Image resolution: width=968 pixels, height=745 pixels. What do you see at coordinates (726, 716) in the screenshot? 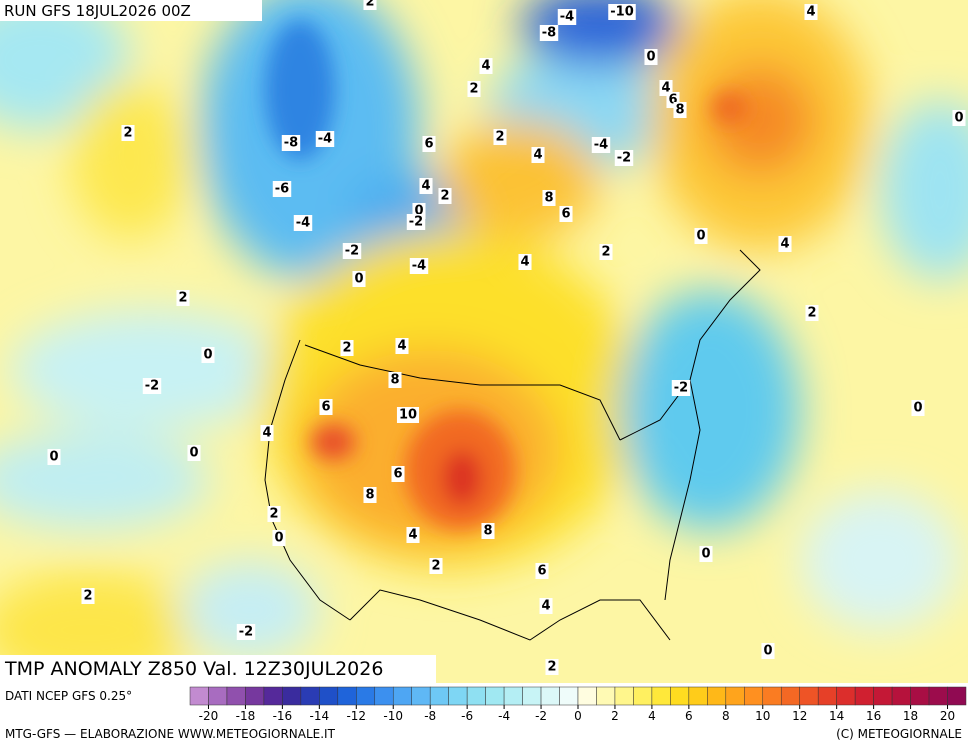
I see `colorbar-tick-label: 8` at bounding box center [726, 716].